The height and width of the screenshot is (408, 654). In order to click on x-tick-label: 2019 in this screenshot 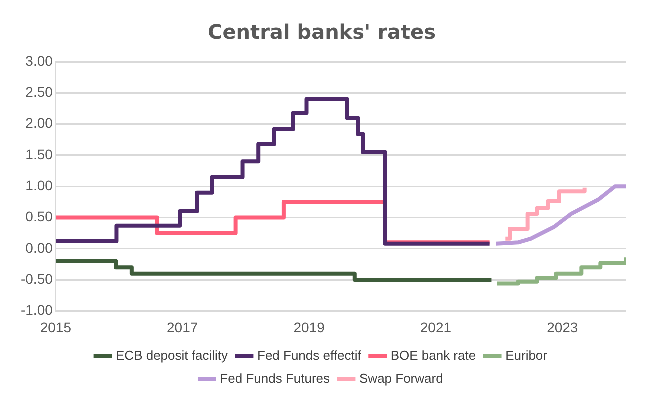, I will do `click(310, 327)`.